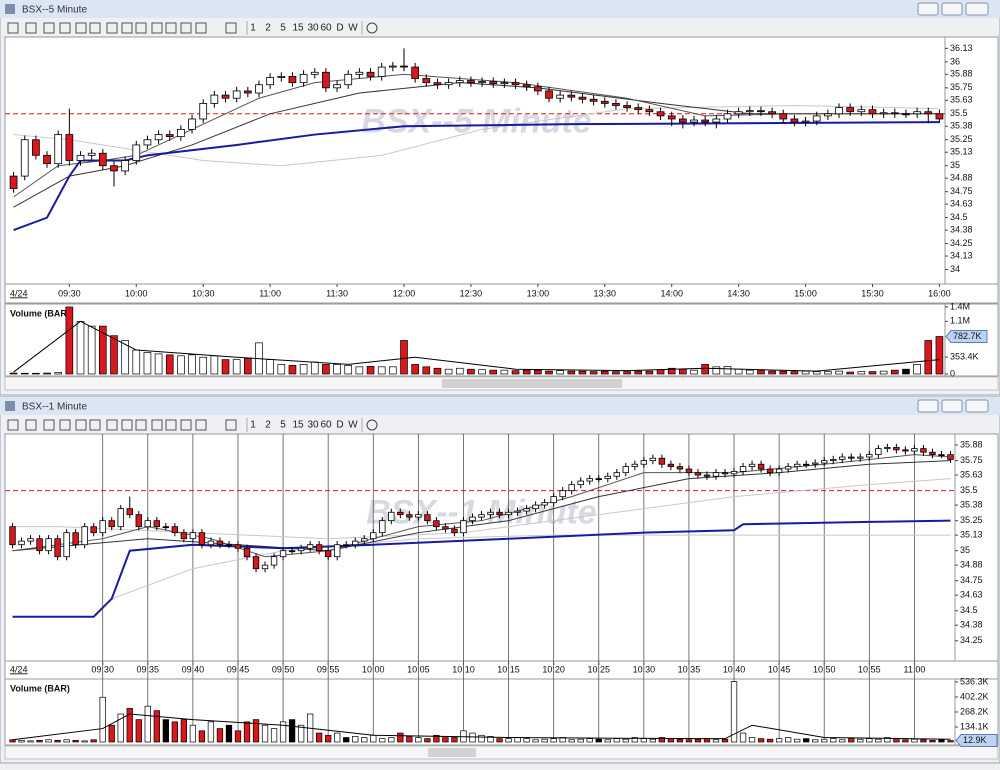 This screenshot has height=770, width=1000. I want to click on volume-title: Volume (BAR), so click(40, 313).